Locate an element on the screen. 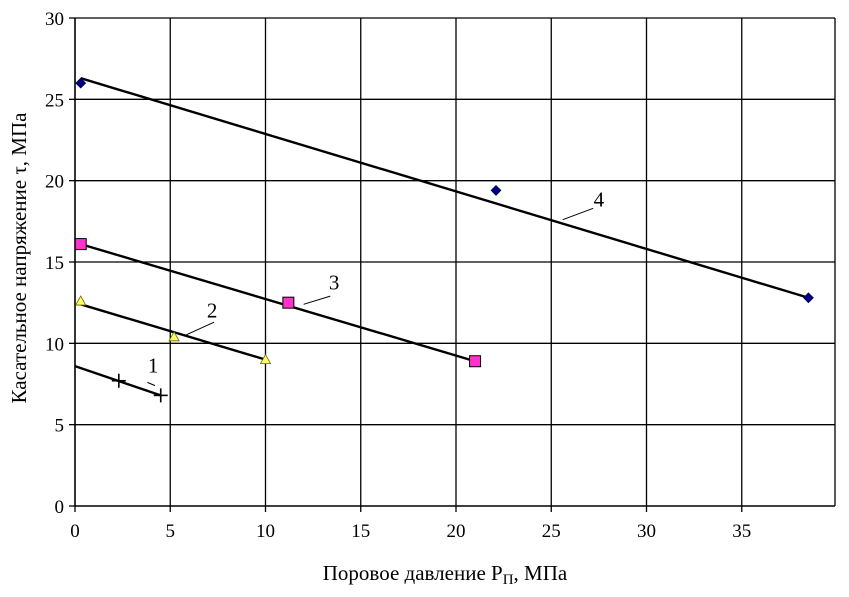 The height and width of the screenshot is (597, 849). x-tick-label: 0 is located at coordinates (75, 531).